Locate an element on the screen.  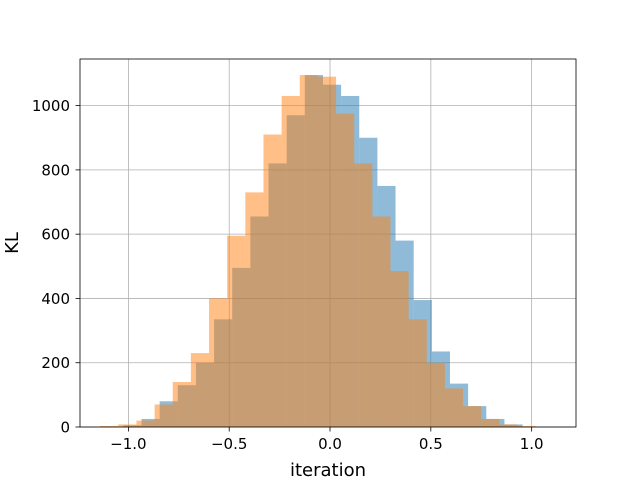
y-tick-label: 600 is located at coordinates (55, 235).